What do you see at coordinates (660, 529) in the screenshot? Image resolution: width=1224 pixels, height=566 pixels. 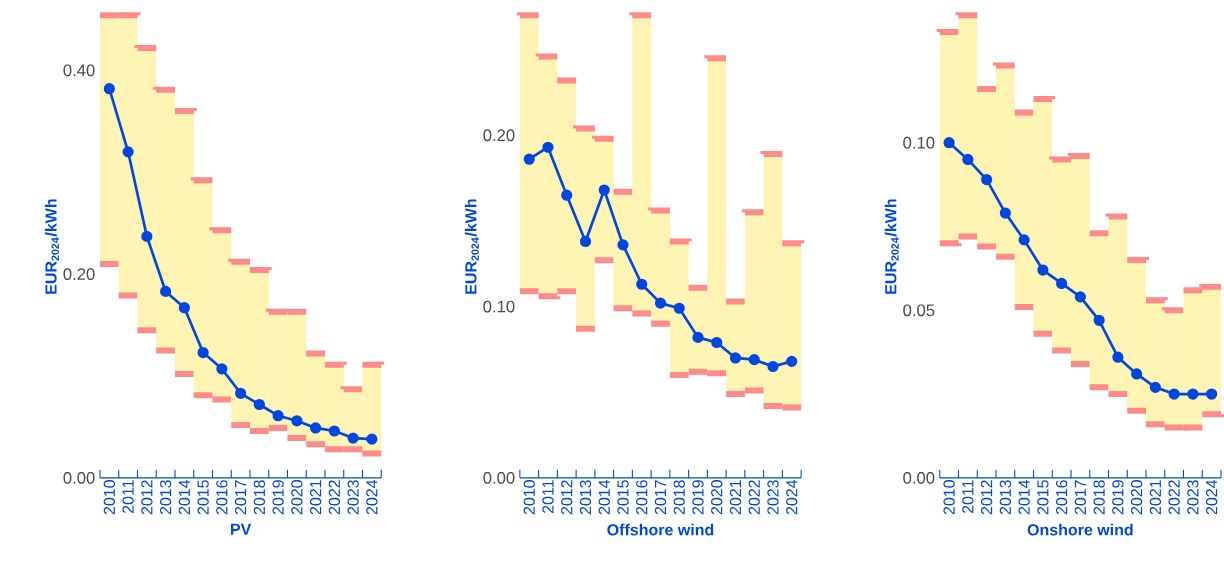 I see `x-axis-title: Offshore wind` at bounding box center [660, 529].